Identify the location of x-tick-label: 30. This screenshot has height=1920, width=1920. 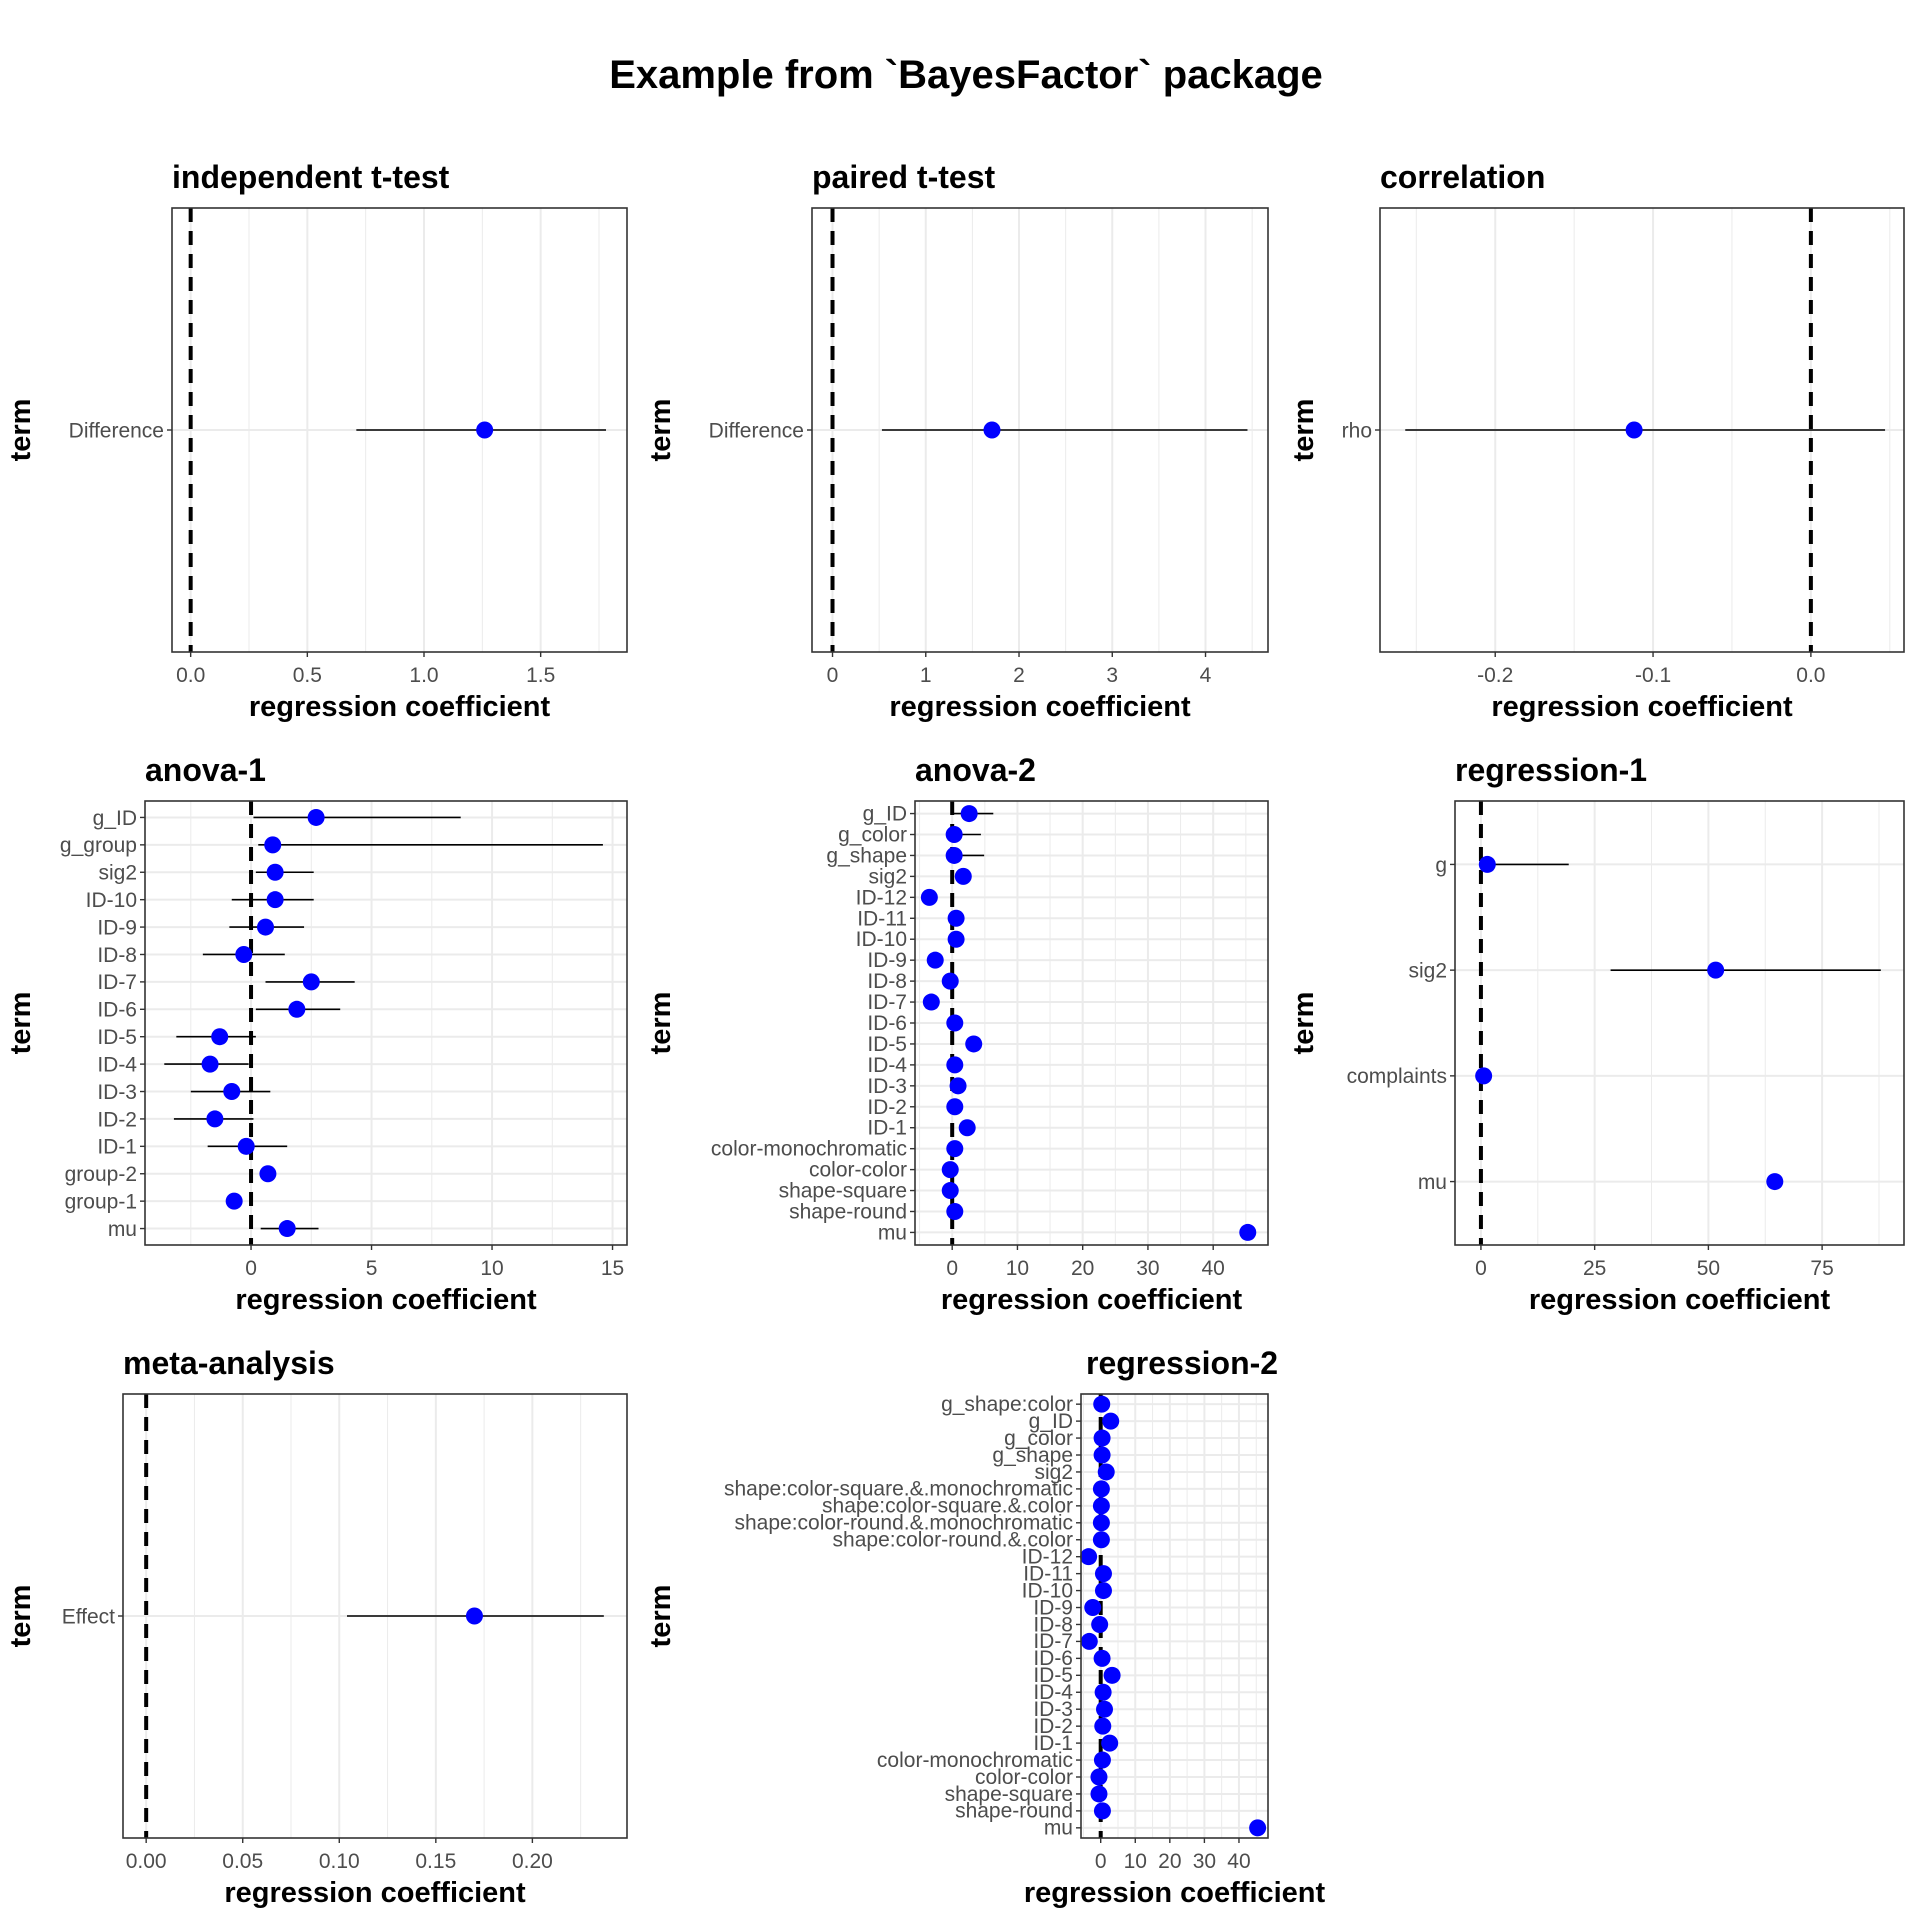
(1147, 1268).